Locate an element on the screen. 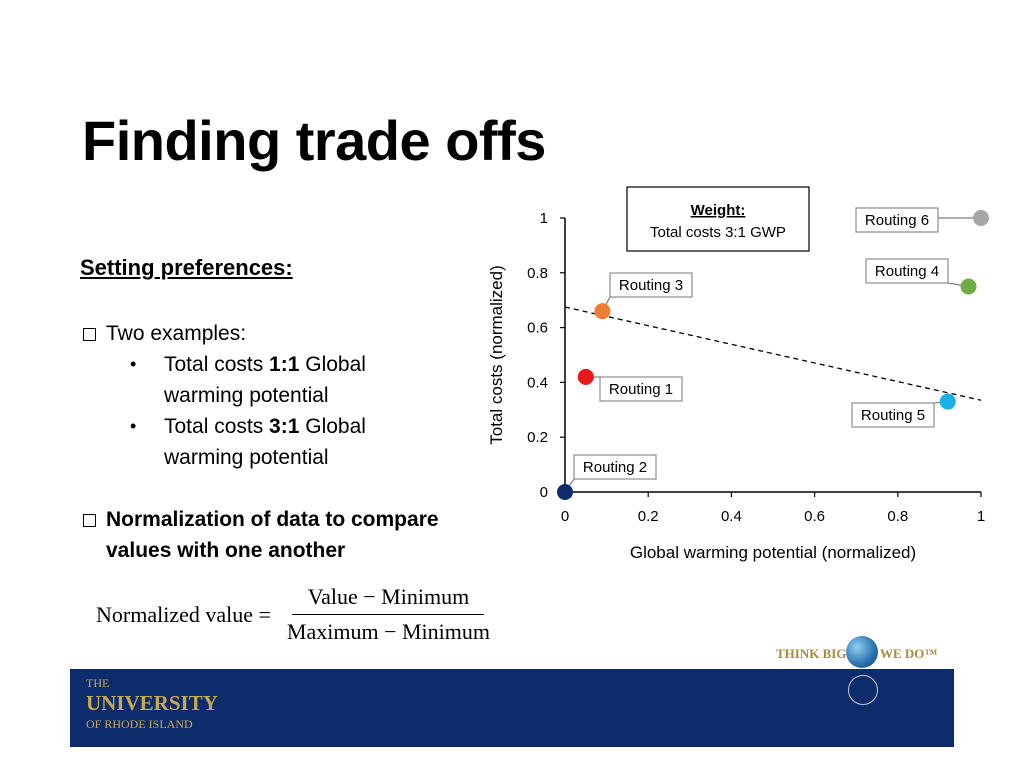  point-label: Routing 5 is located at coordinates (893, 415).